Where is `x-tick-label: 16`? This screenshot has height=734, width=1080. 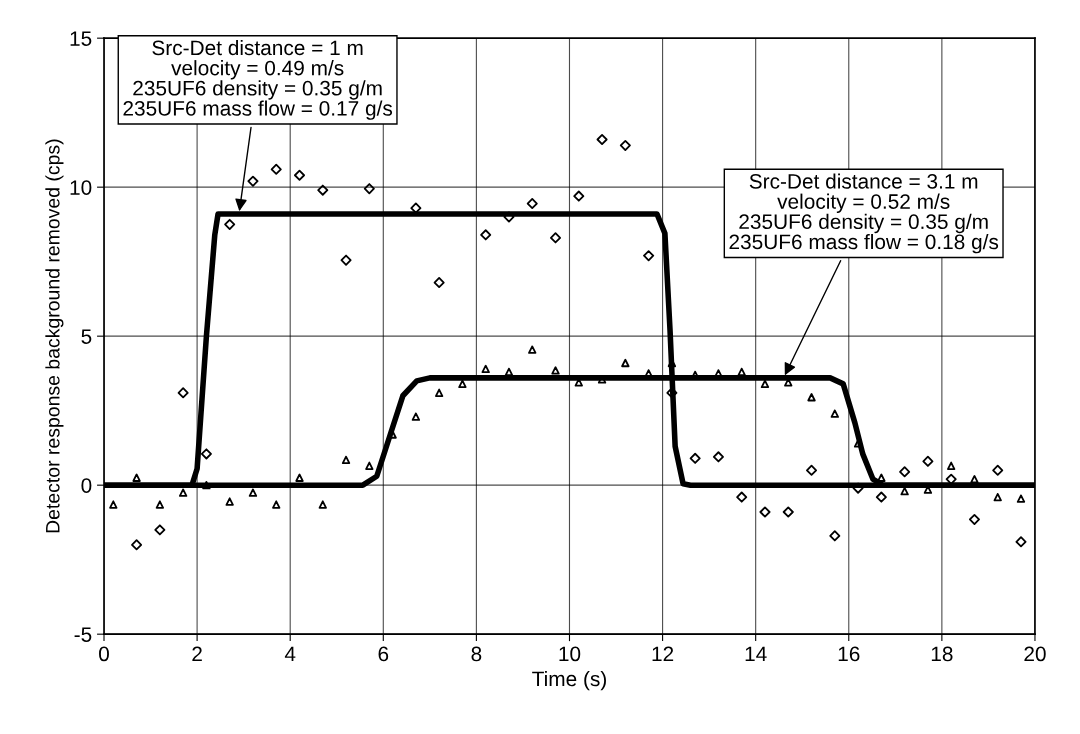 x-tick-label: 16 is located at coordinates (849, 654).